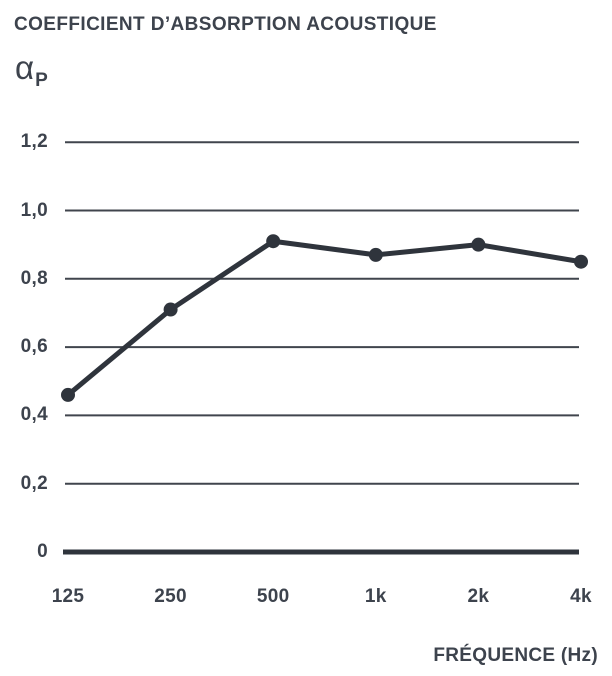 Image resolution: width=612 pixels, height=676 pixels. I want to click on x-tick-label: 500, so click(273, 596).